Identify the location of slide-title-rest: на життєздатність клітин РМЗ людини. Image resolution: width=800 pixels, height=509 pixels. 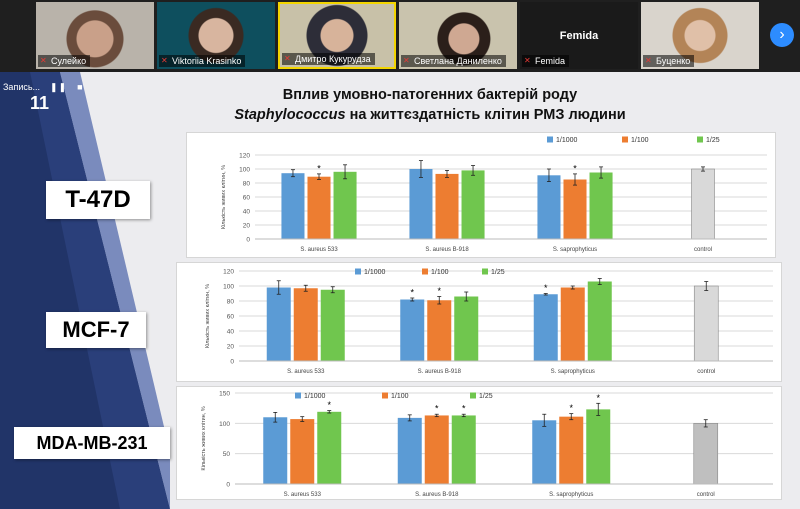
(485, 115).